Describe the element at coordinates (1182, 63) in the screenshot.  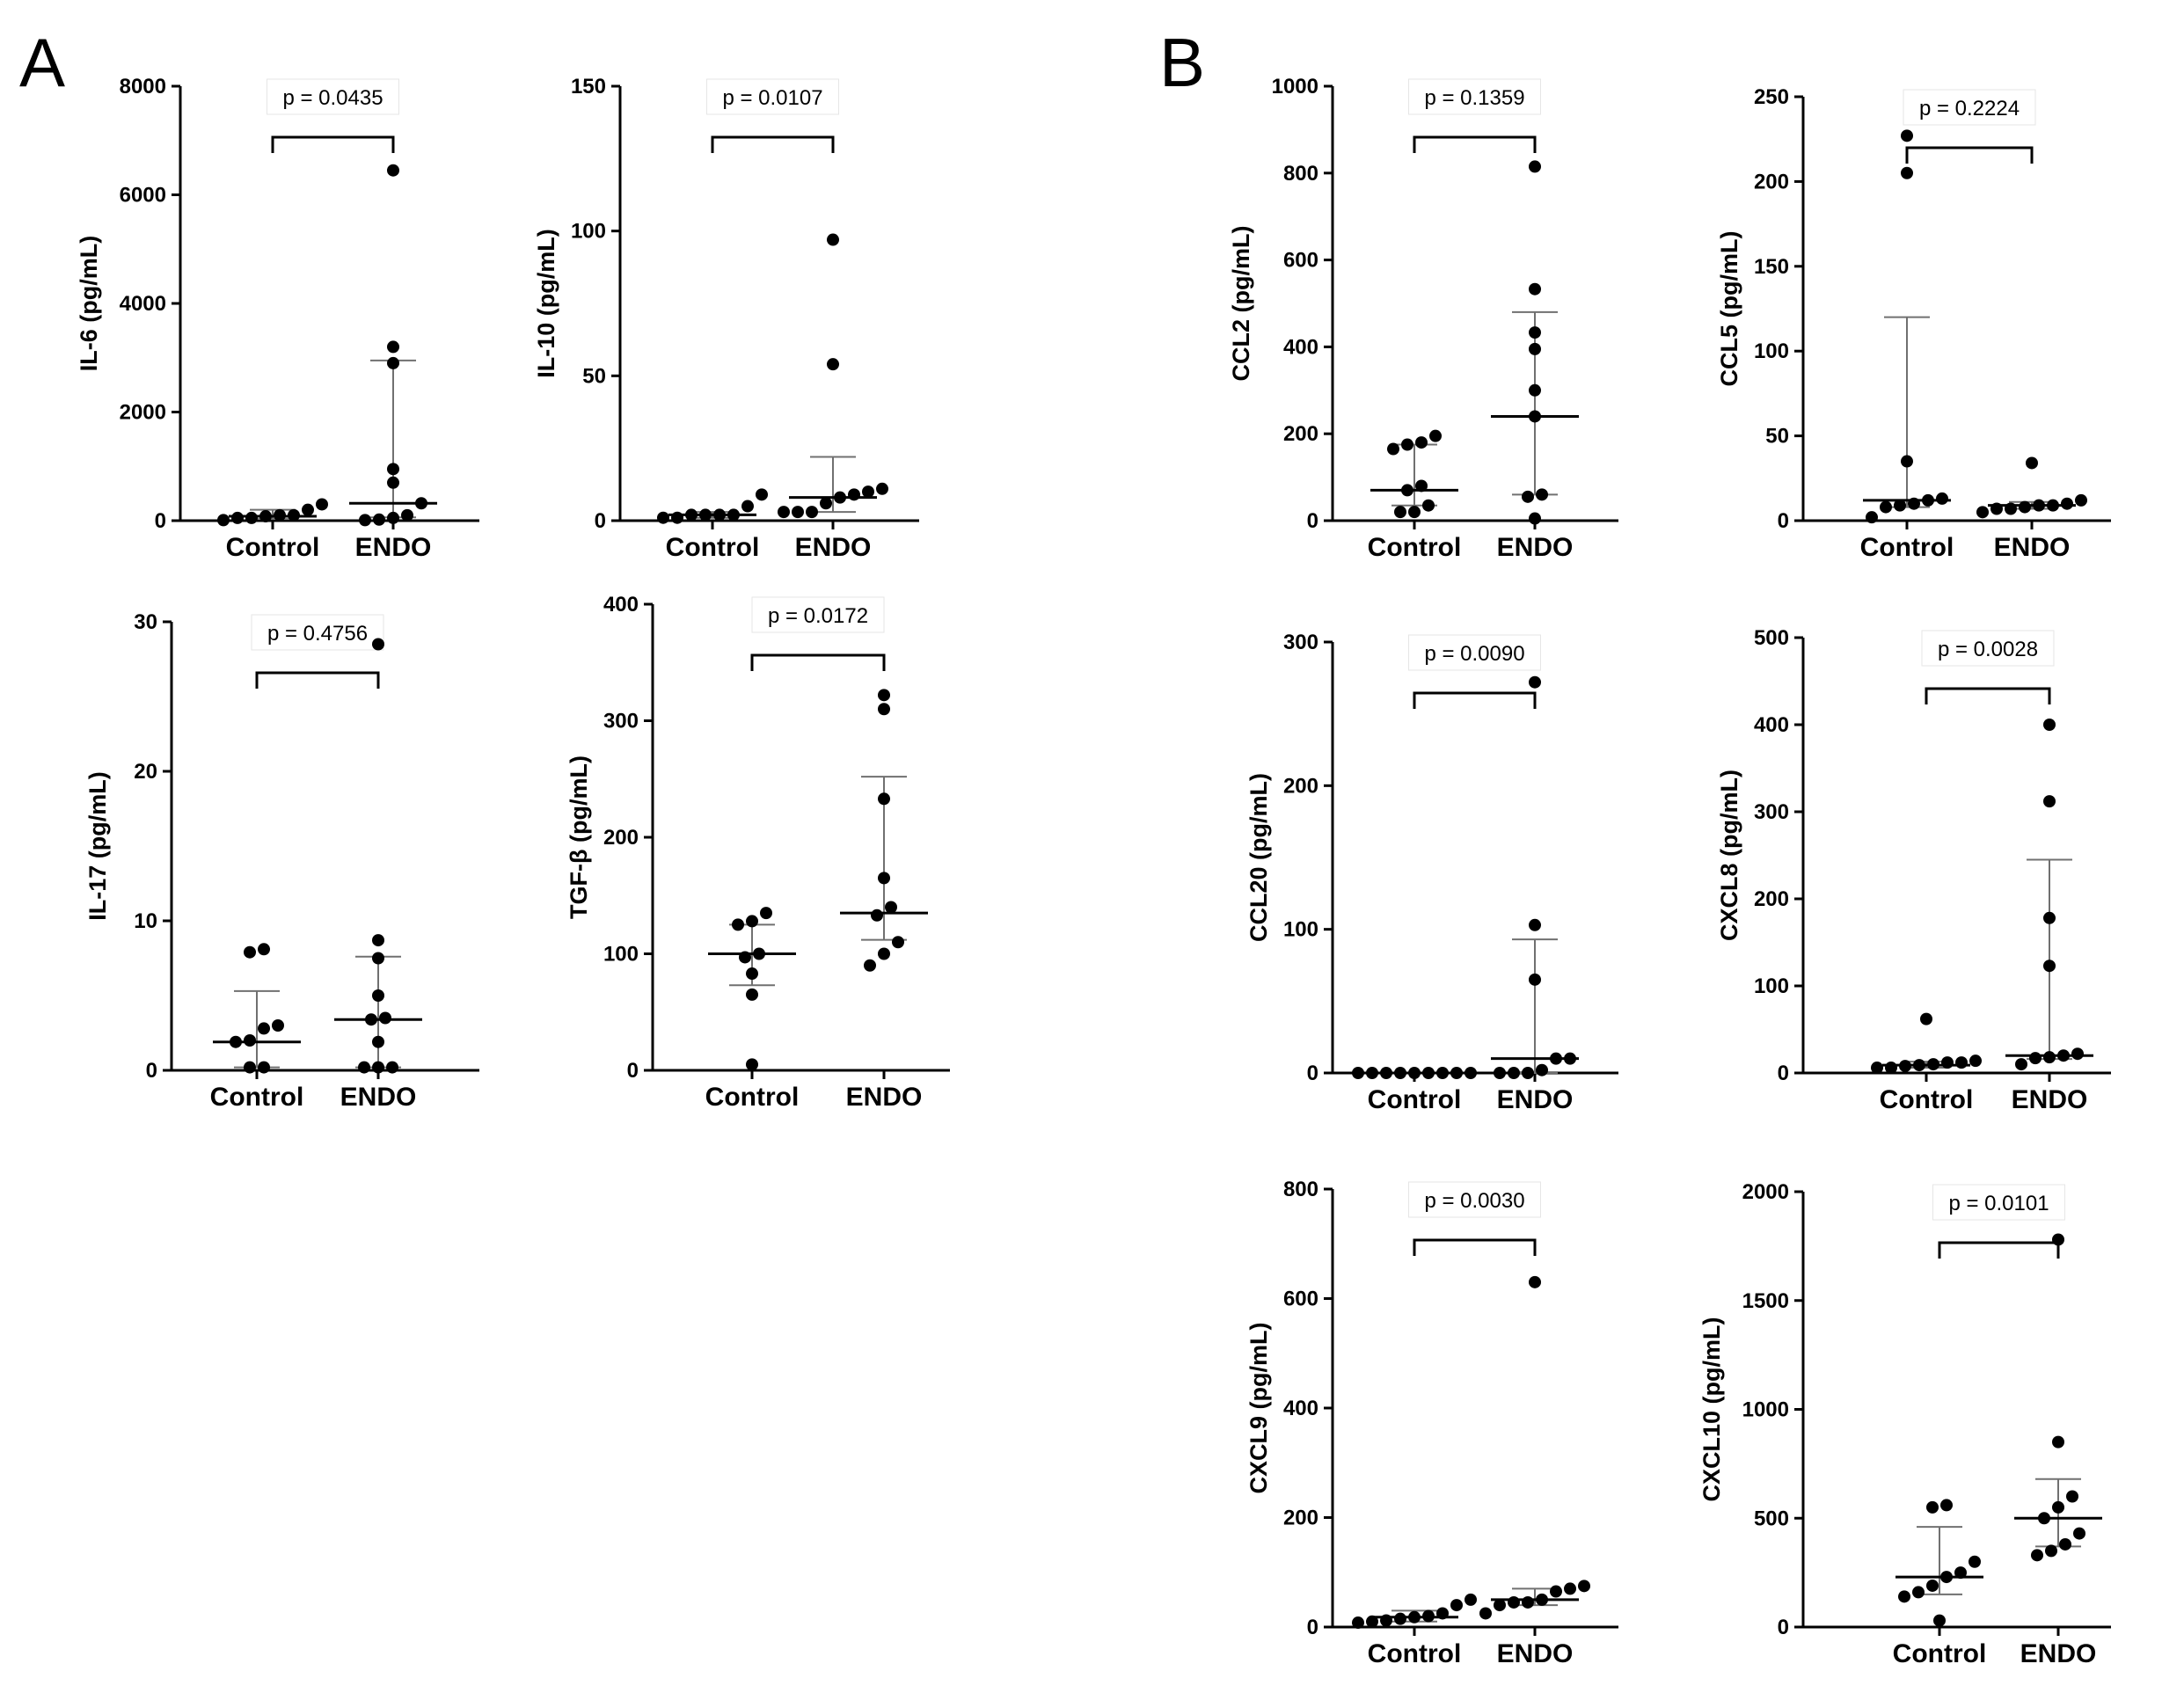
I see `panel-label-b: B` at that location.